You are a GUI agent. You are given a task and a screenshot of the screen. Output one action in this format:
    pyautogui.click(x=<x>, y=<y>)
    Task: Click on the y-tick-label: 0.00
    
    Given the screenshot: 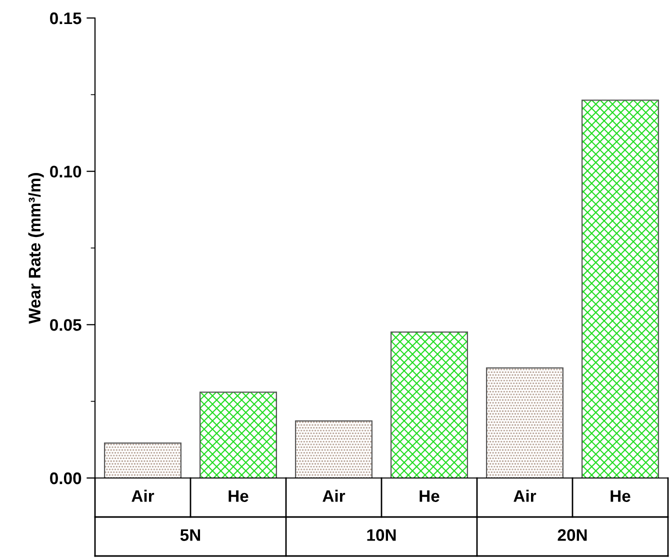 What is the action you would take?
    pyautogui.click(x=66, y=478)
    